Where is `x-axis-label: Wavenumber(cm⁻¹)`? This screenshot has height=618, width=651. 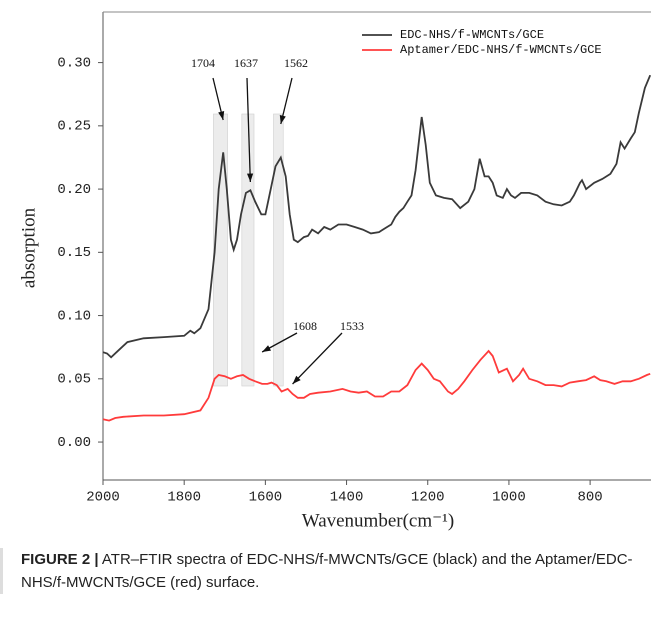
x-axis-label: Wavenumber(cm⁻¹) is located at coordinates (378, 520).